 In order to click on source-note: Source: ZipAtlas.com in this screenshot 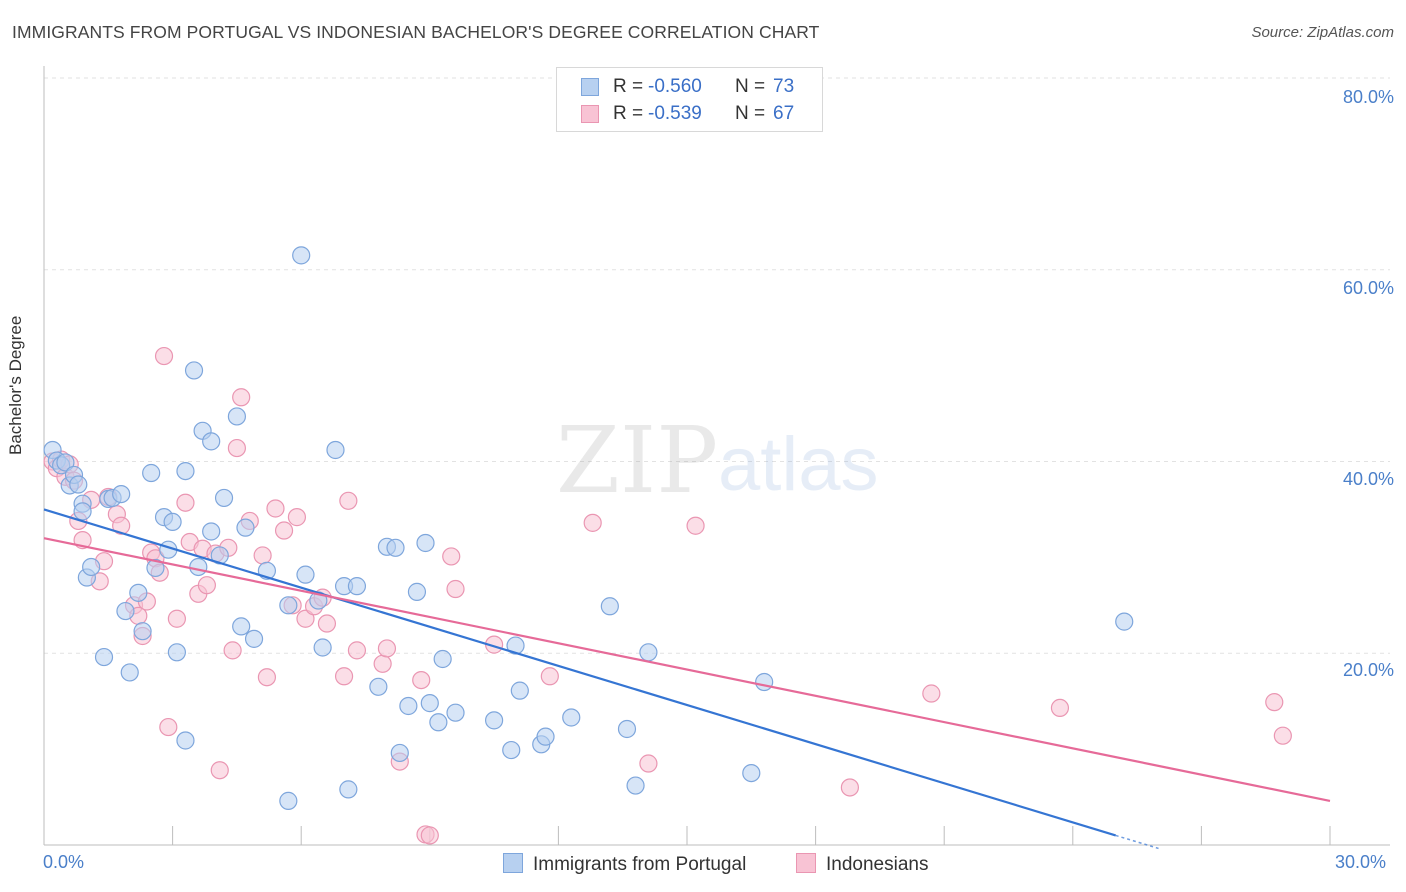, I will do `click(1322, 32)`.